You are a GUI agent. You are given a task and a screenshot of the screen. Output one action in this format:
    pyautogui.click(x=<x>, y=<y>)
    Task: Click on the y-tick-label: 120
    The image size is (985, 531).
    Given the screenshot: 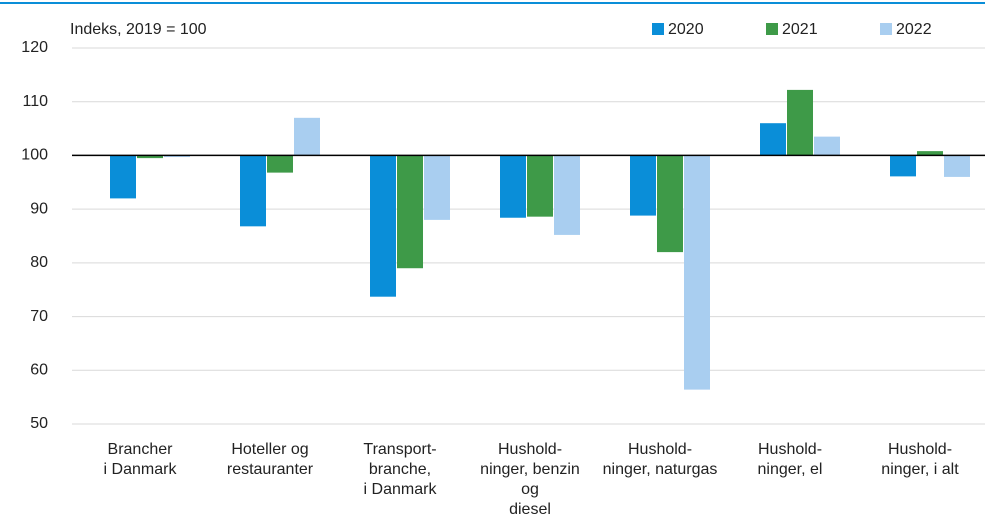 What is the action you would take?
    pyautogui.click(x=34, y=47)
    